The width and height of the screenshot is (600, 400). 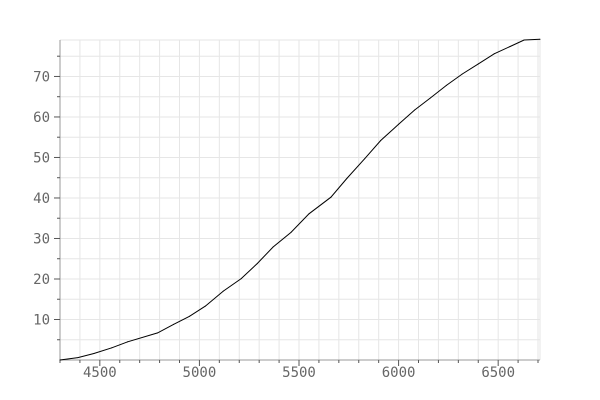 What do you see at coordinates (41, 239) in the screenshot?
I see `y-tick-label: 30` at bounding box center [41, 239].